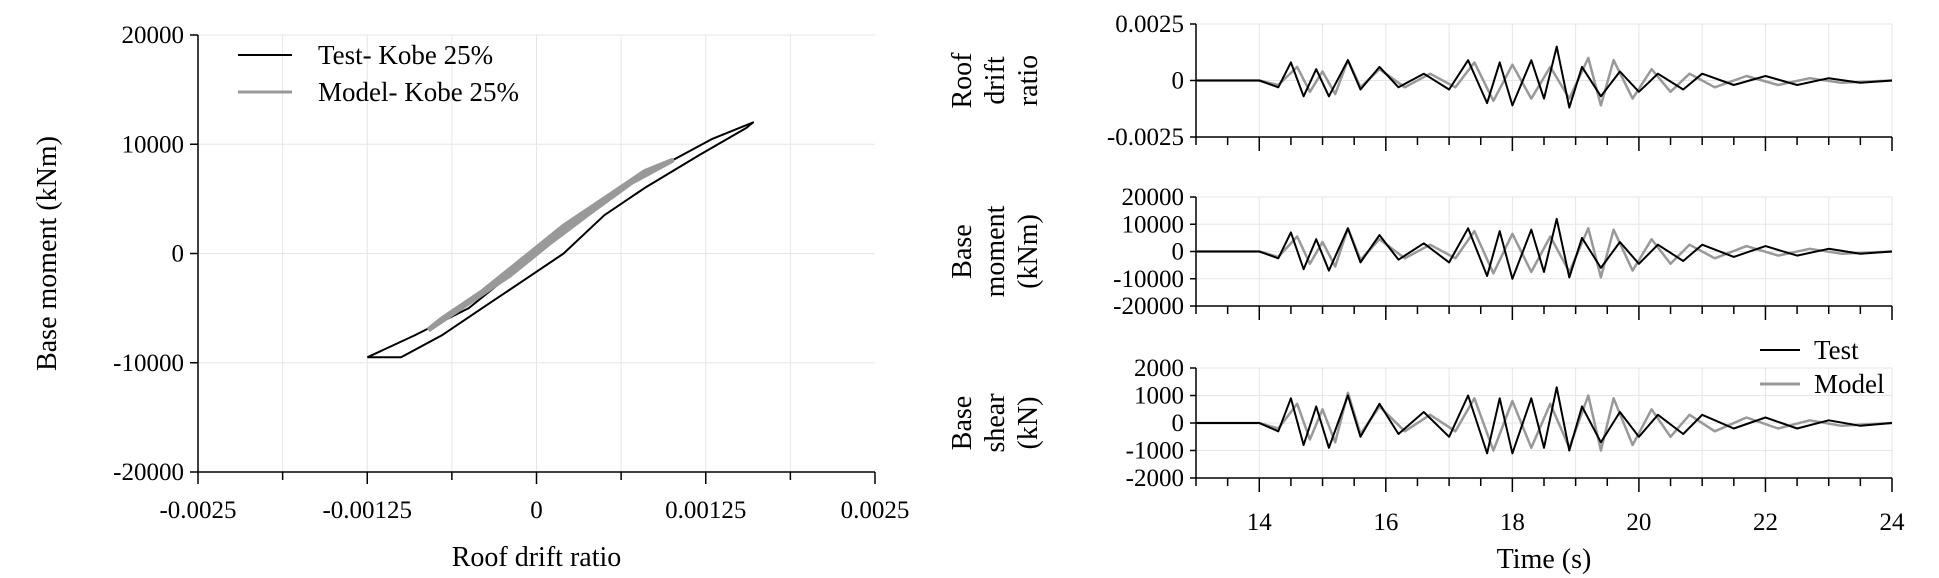 This screenshot has width=1939, height=578. Describe the element at coordinates (1149, 24) in the screenshot. I see `y-tick-label: 0.0025` at that location.